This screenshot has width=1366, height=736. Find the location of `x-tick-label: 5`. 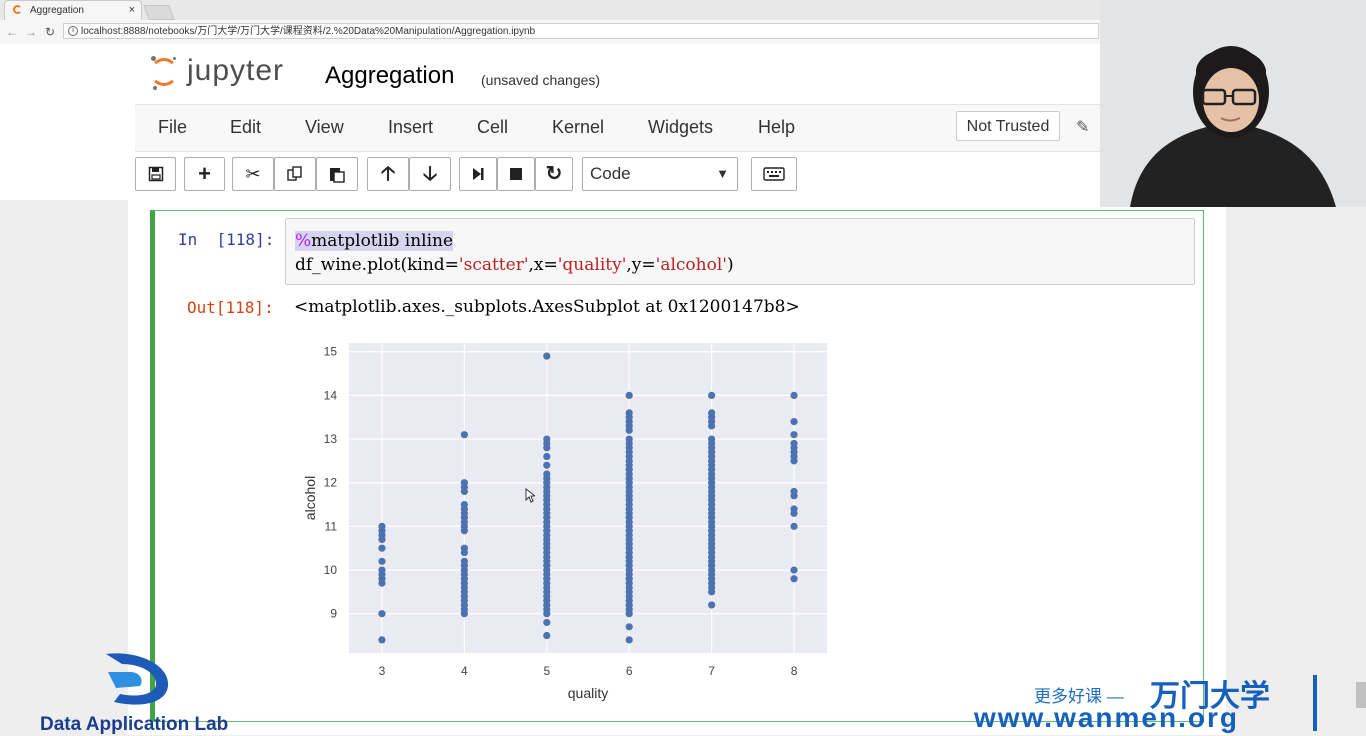

x-tick-label: 5 is located at coordinates (546, 671).